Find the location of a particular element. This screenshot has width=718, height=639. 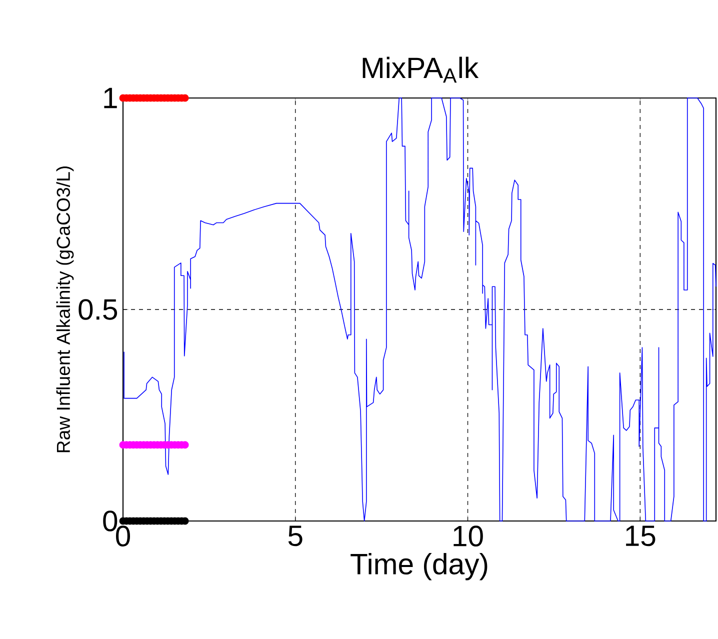

y-tick-label: 0.5 is located at coordinates (98, 309).